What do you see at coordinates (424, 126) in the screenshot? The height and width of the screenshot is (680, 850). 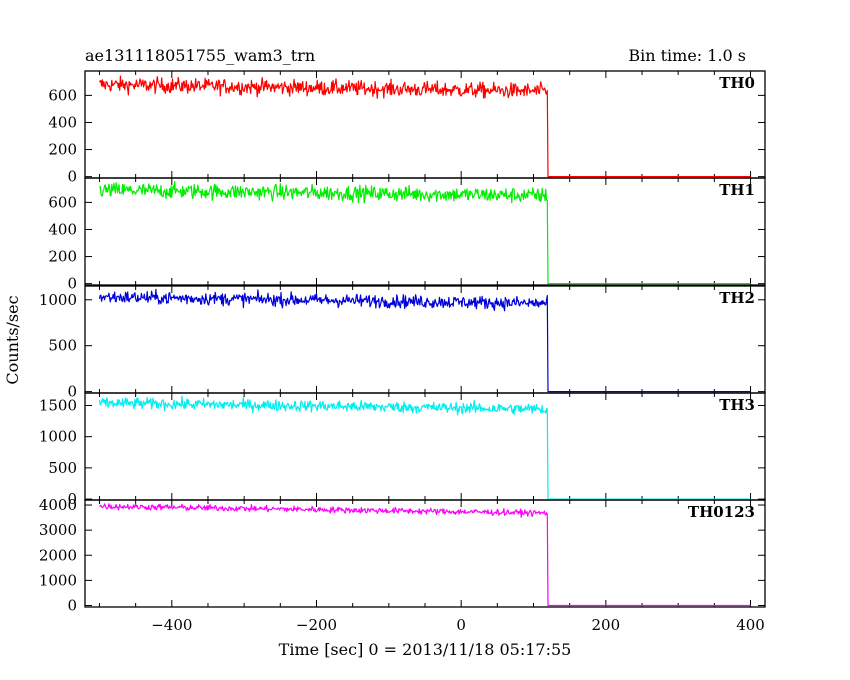 I see `series-line-th0` at bounding box center [424, 126].